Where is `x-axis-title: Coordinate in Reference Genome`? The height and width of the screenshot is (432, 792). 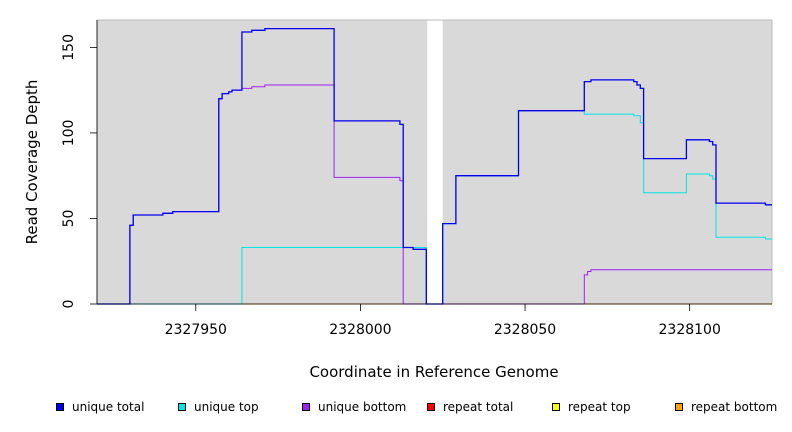 x-axis-title: Coordinate in Reference Genome is located at coordinates (433, 372).